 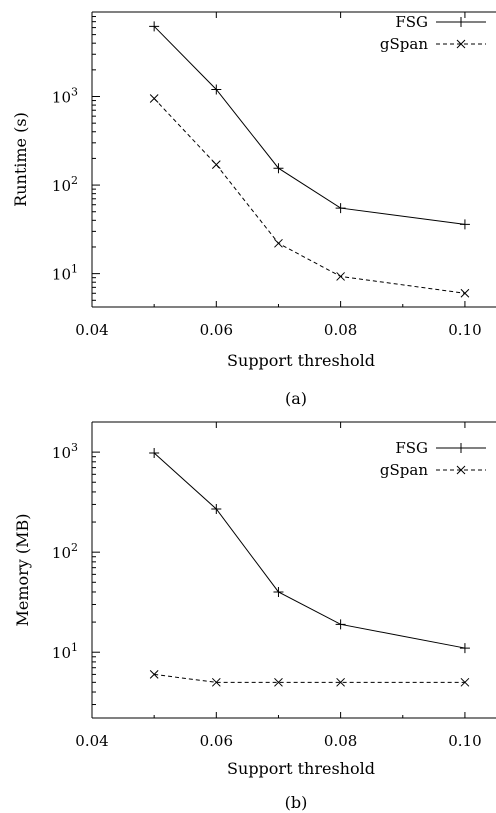 What do you see at coordinates (461, 448) in the screenshot?
I see `chart-b-legend-marker-fsg` at bounding box center [461, 448].